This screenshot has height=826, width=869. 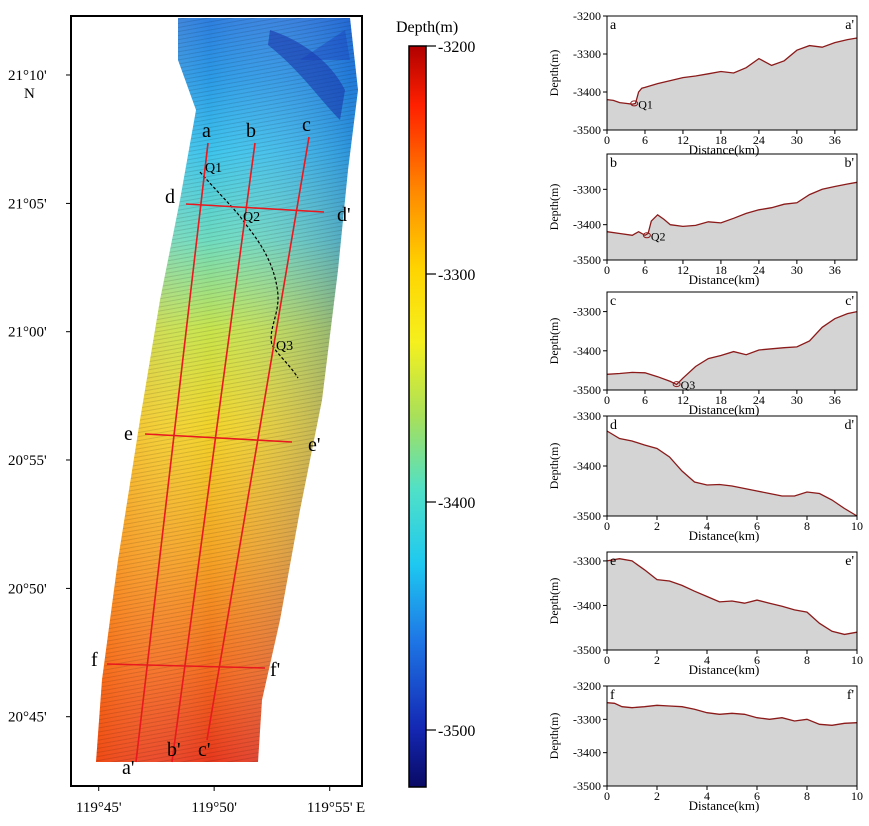 What do you see at coordinates (27, 333) in the screenshot?
I see `lat-tick-label: 21°00'` at bounding box center [27, 333].